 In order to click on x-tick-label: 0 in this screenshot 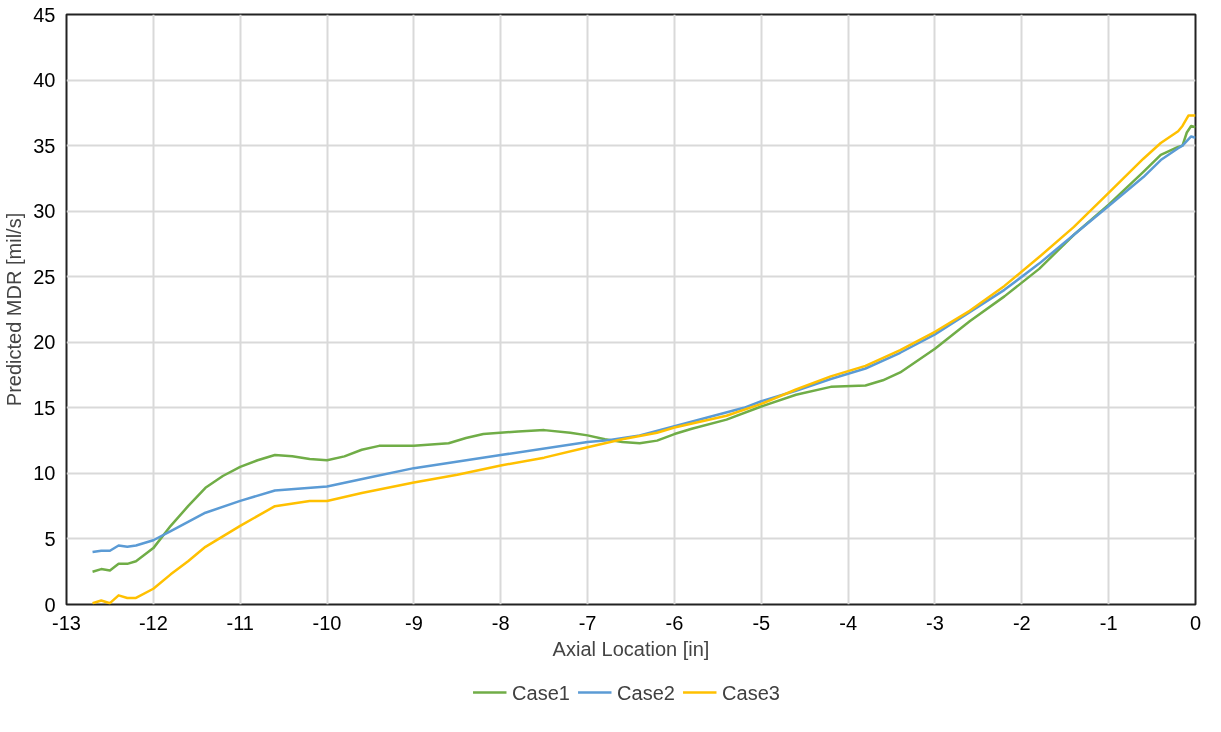, I will do `click(1195, 622)`.